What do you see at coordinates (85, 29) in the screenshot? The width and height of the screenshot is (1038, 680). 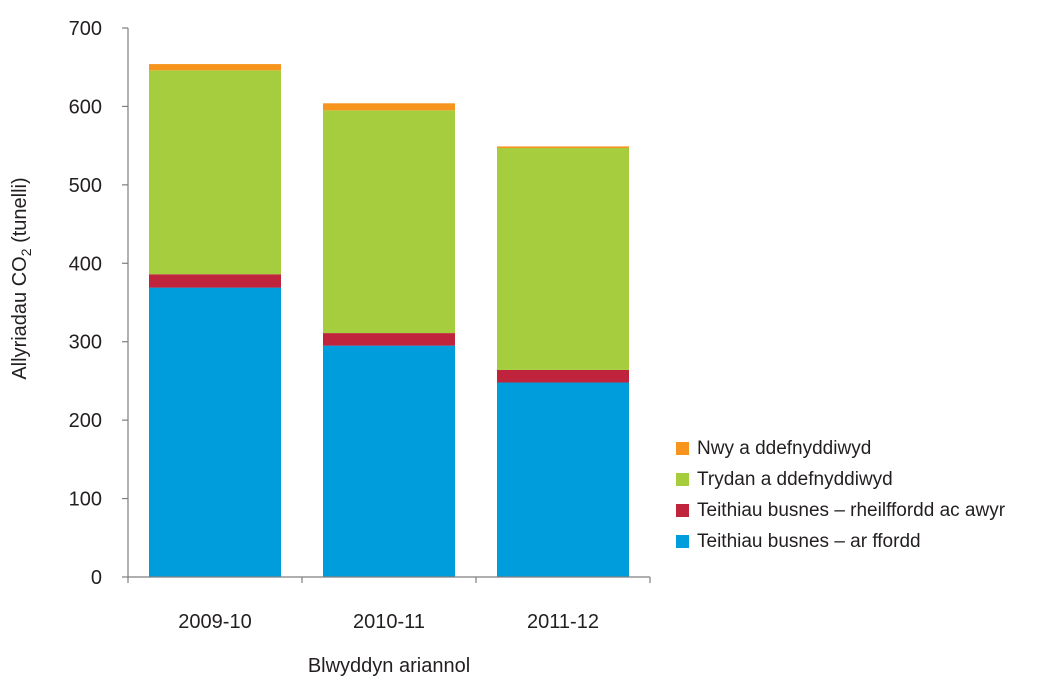 I see `y-tick-label: 700` at bounding box center [85, 29].